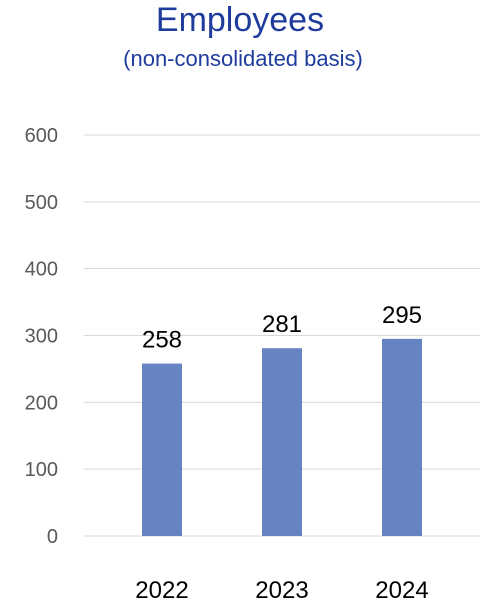  I want to click on bar-2024, so click(402, 437).